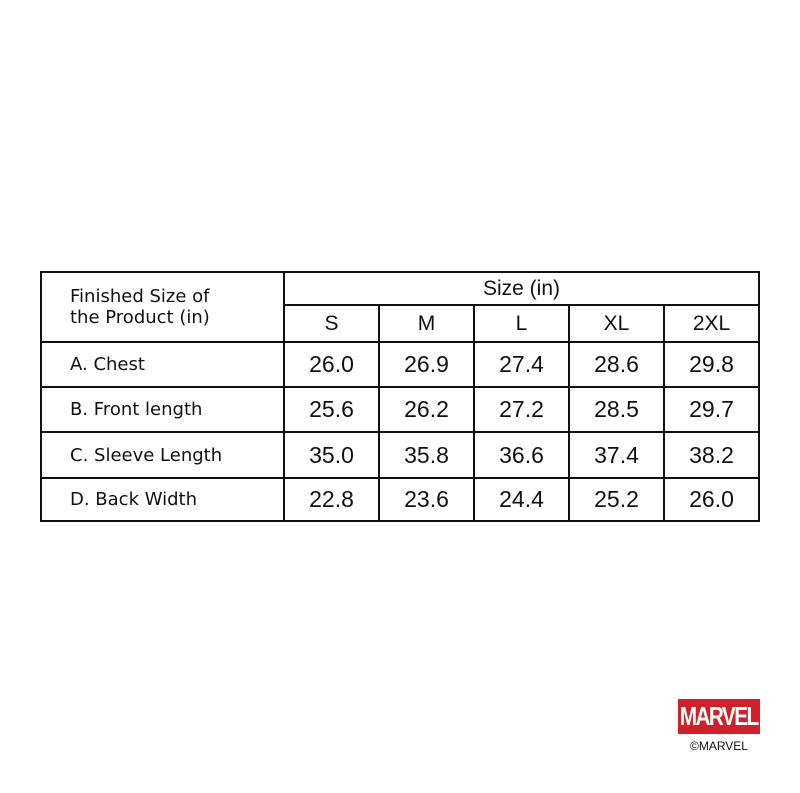 Image resolution: width=800 pixels, height=793 pixels. Describe the element at coordinates (331, 323) in the screenshot. I see `size-header-s: S` at that location.